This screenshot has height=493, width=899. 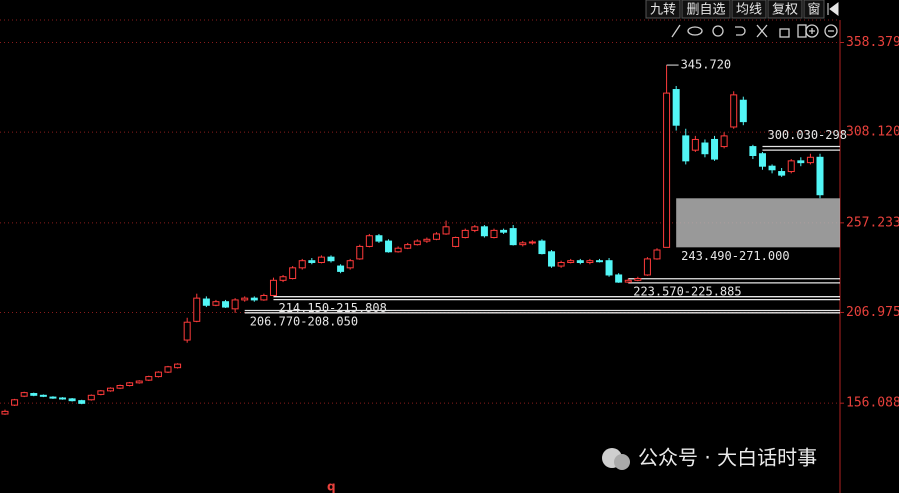 What do you see at coordinates (806, 135) in the screenshot?
I see `zone-label: 300.030-298` at bounding box center [806, 135].